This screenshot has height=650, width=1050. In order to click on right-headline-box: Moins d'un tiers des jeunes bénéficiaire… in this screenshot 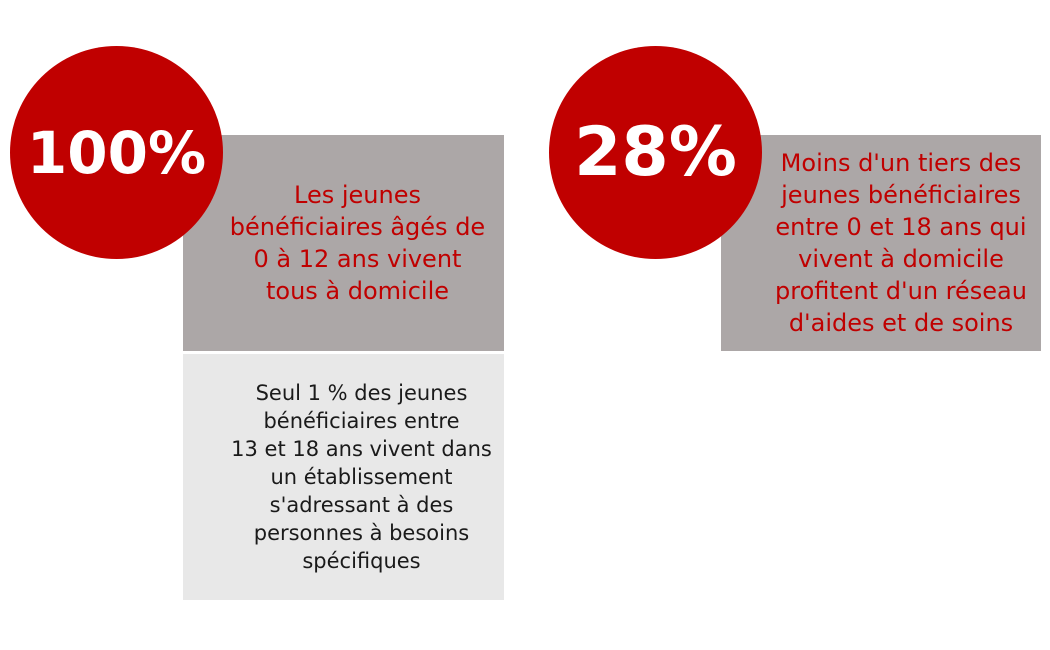, I will do `click(881, 243)`.